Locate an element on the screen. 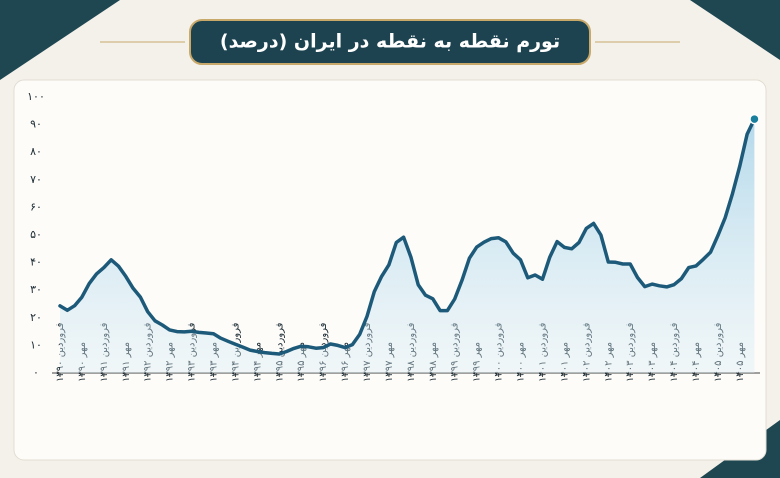 This screenshot has height=478, width=780. title-box is located at coordinates (390, 42).